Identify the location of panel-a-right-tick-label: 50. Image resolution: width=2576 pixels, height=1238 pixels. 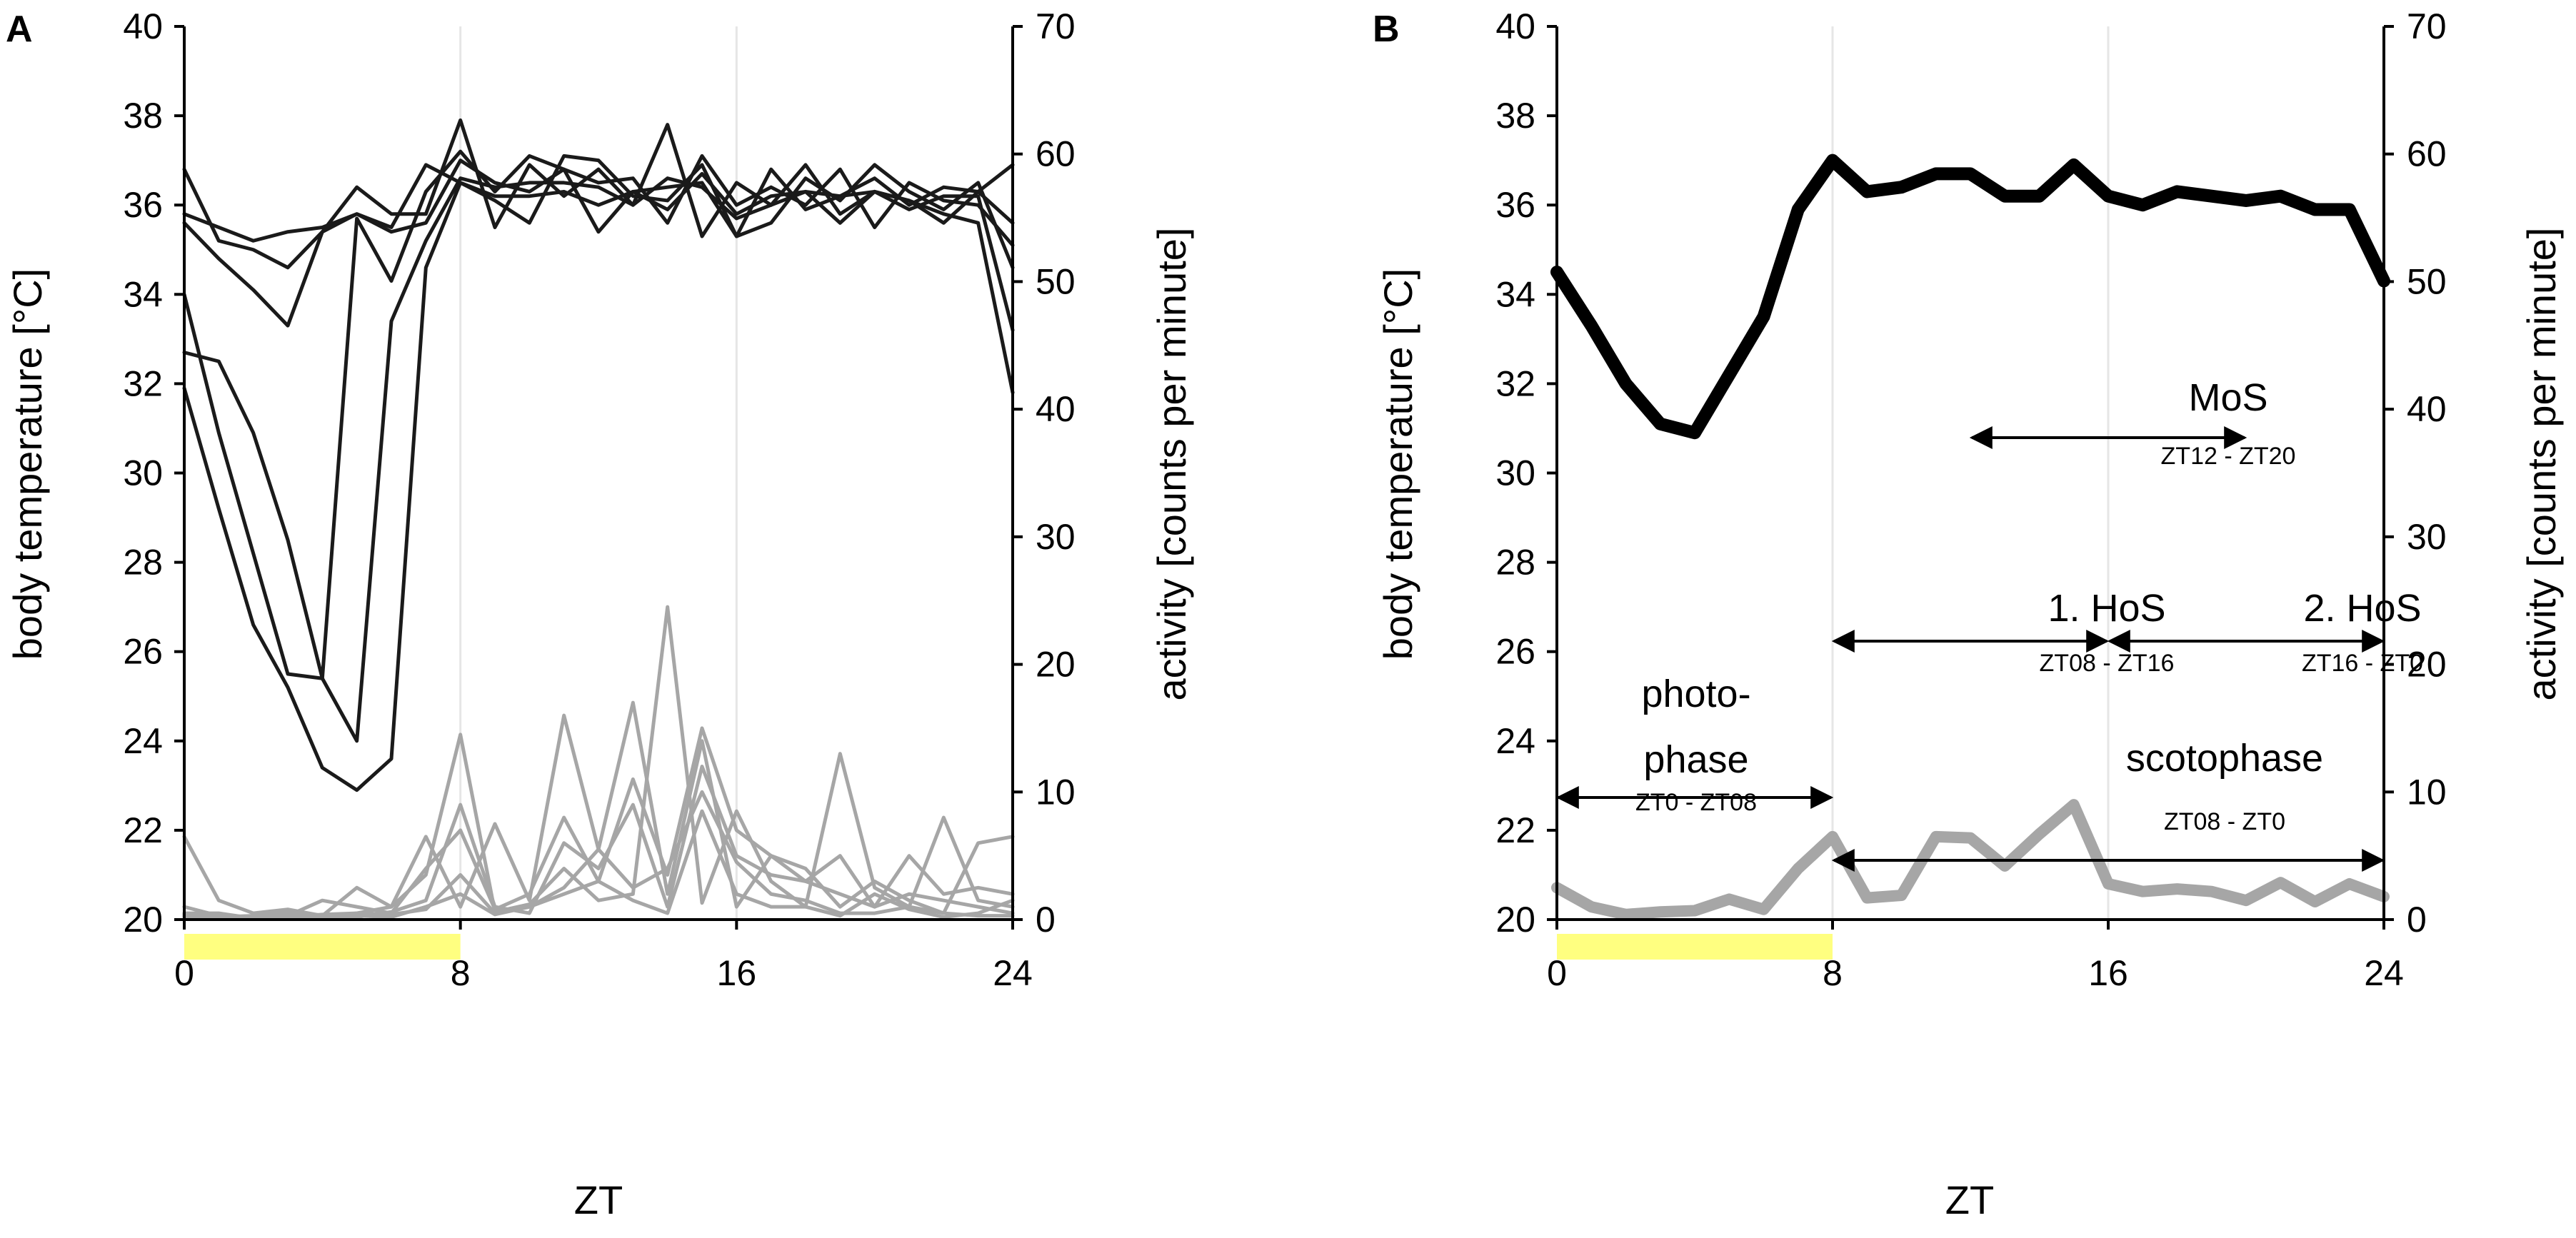
(1056, 281).